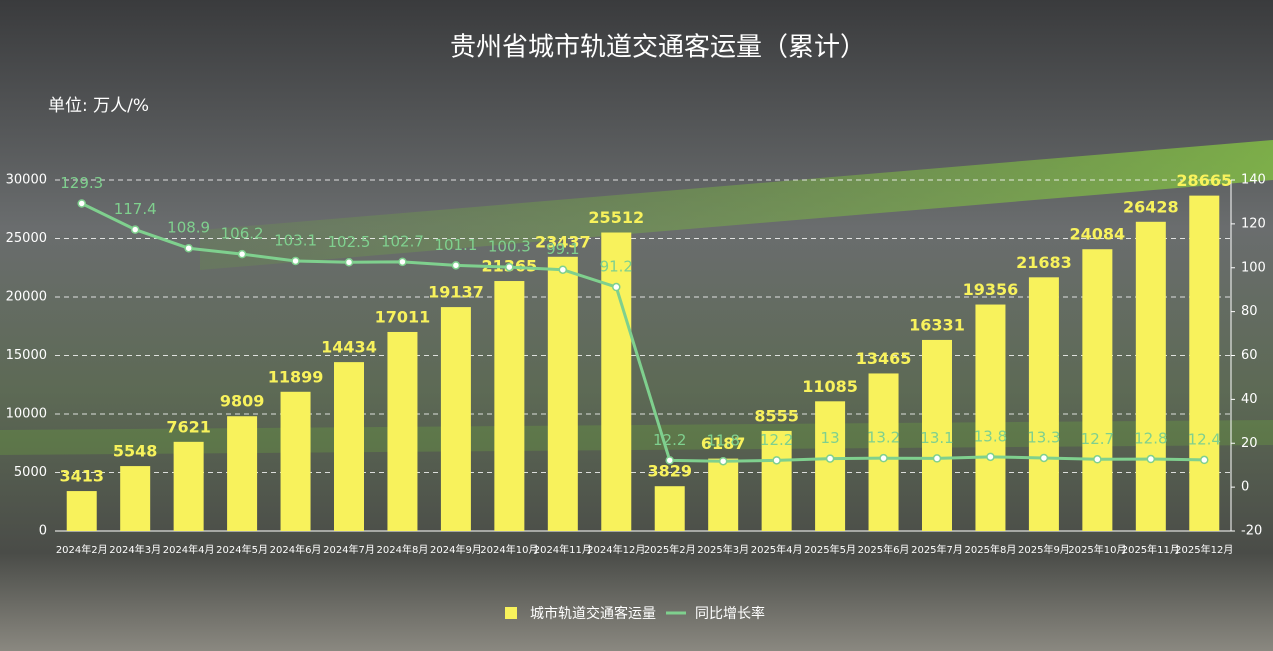 The height and width of the screenshot is (651, 1273). I want to click on legend-label: 城市轨道交通客运量, so click(593, 613).